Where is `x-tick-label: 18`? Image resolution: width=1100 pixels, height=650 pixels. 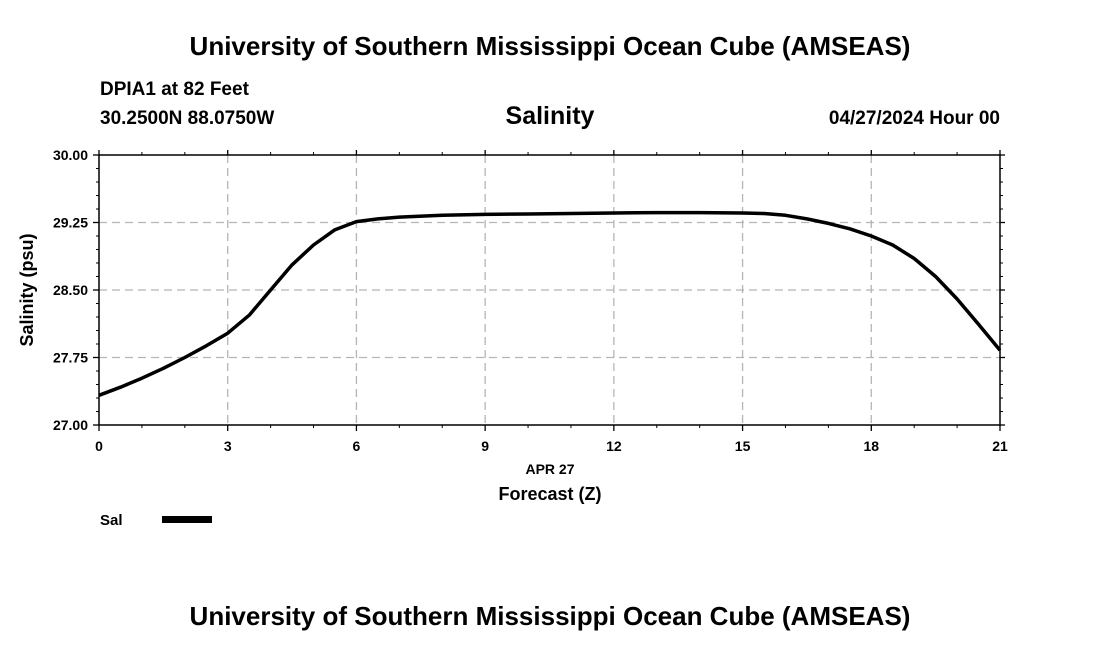
x-tick-label: 18 is located at coordinates (871, 446).